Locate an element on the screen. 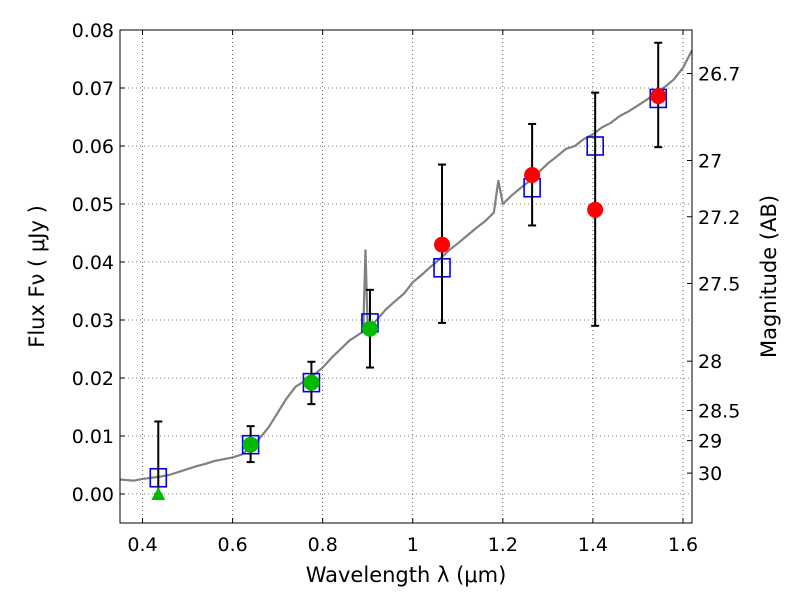  y2-tick-label: 27.5 is located at coordinates (719, 284).